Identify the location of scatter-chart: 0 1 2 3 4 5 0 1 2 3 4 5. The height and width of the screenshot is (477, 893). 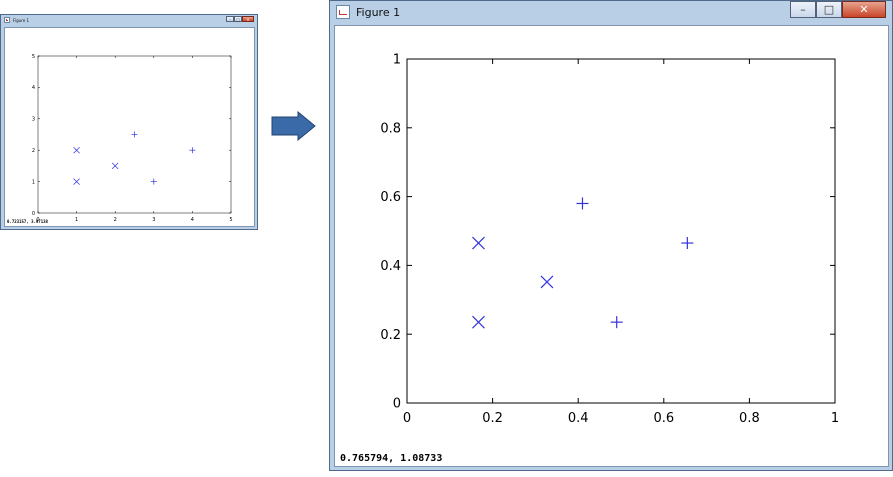
(132, 138).